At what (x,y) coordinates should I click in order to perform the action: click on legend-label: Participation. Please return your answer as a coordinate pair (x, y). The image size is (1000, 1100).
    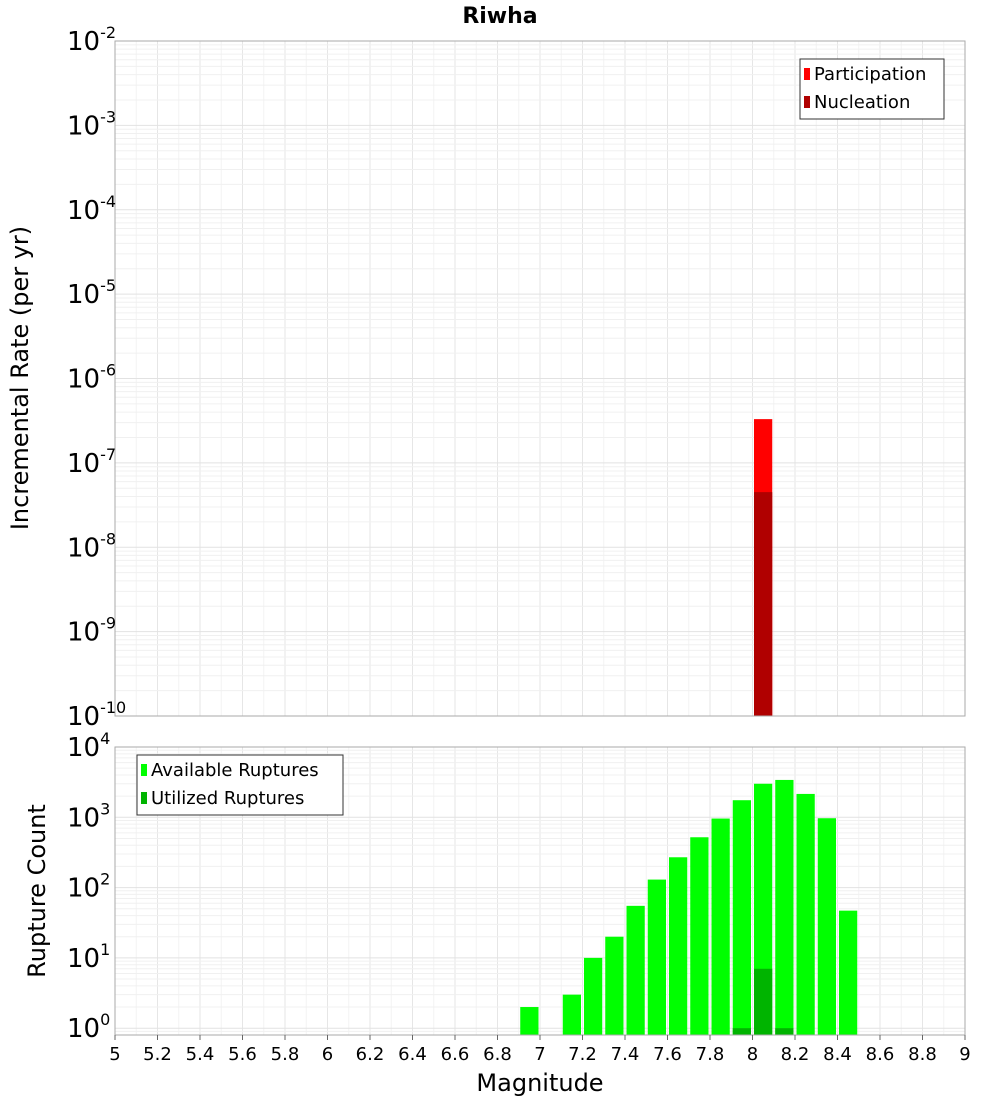
    Looking at the image, I should click on (870, 74).